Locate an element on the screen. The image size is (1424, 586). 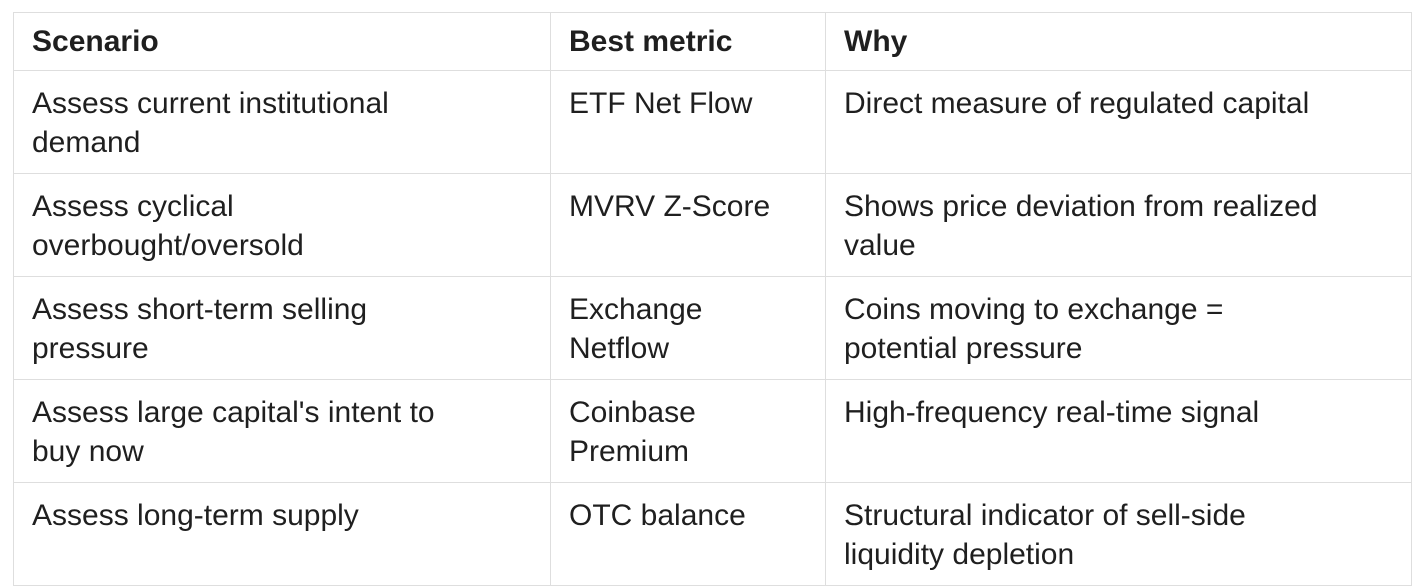
column-header-label: Scenario is located at coordinates (95, 41).